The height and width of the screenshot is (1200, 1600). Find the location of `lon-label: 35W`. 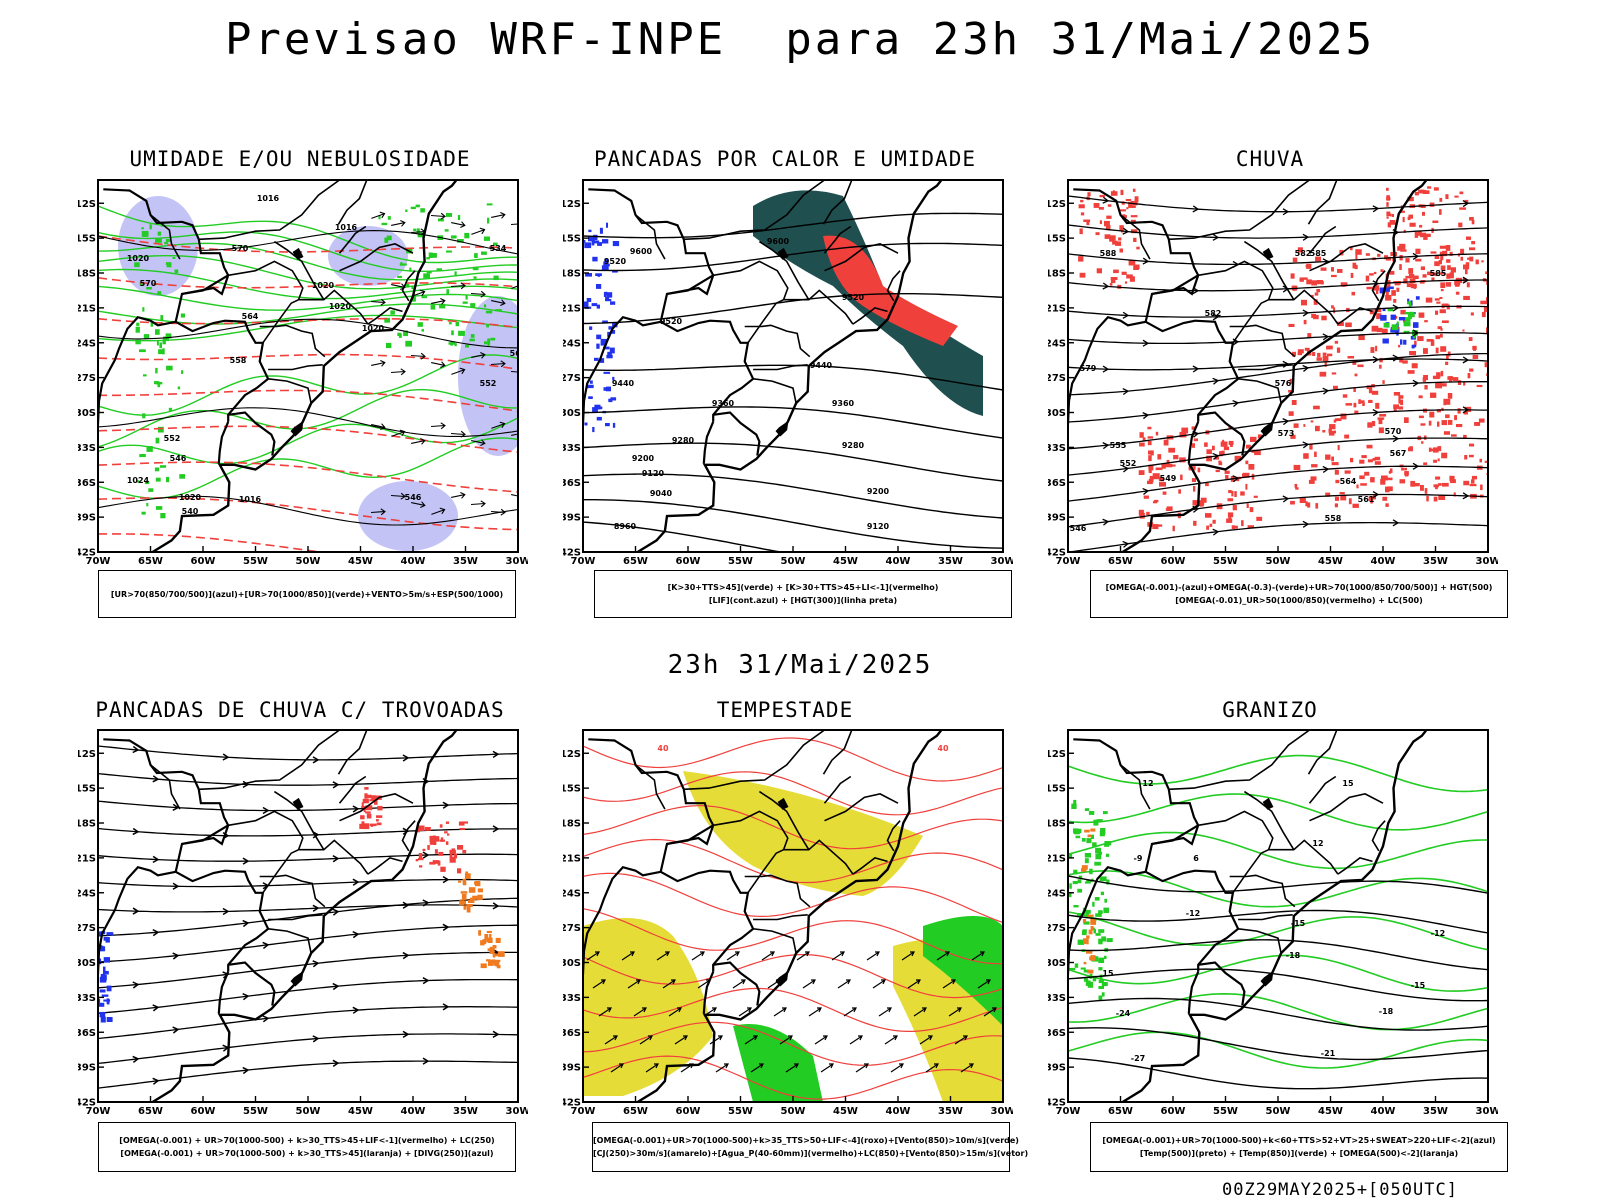

lon-label: 35W is located at coordinates (950, 561).